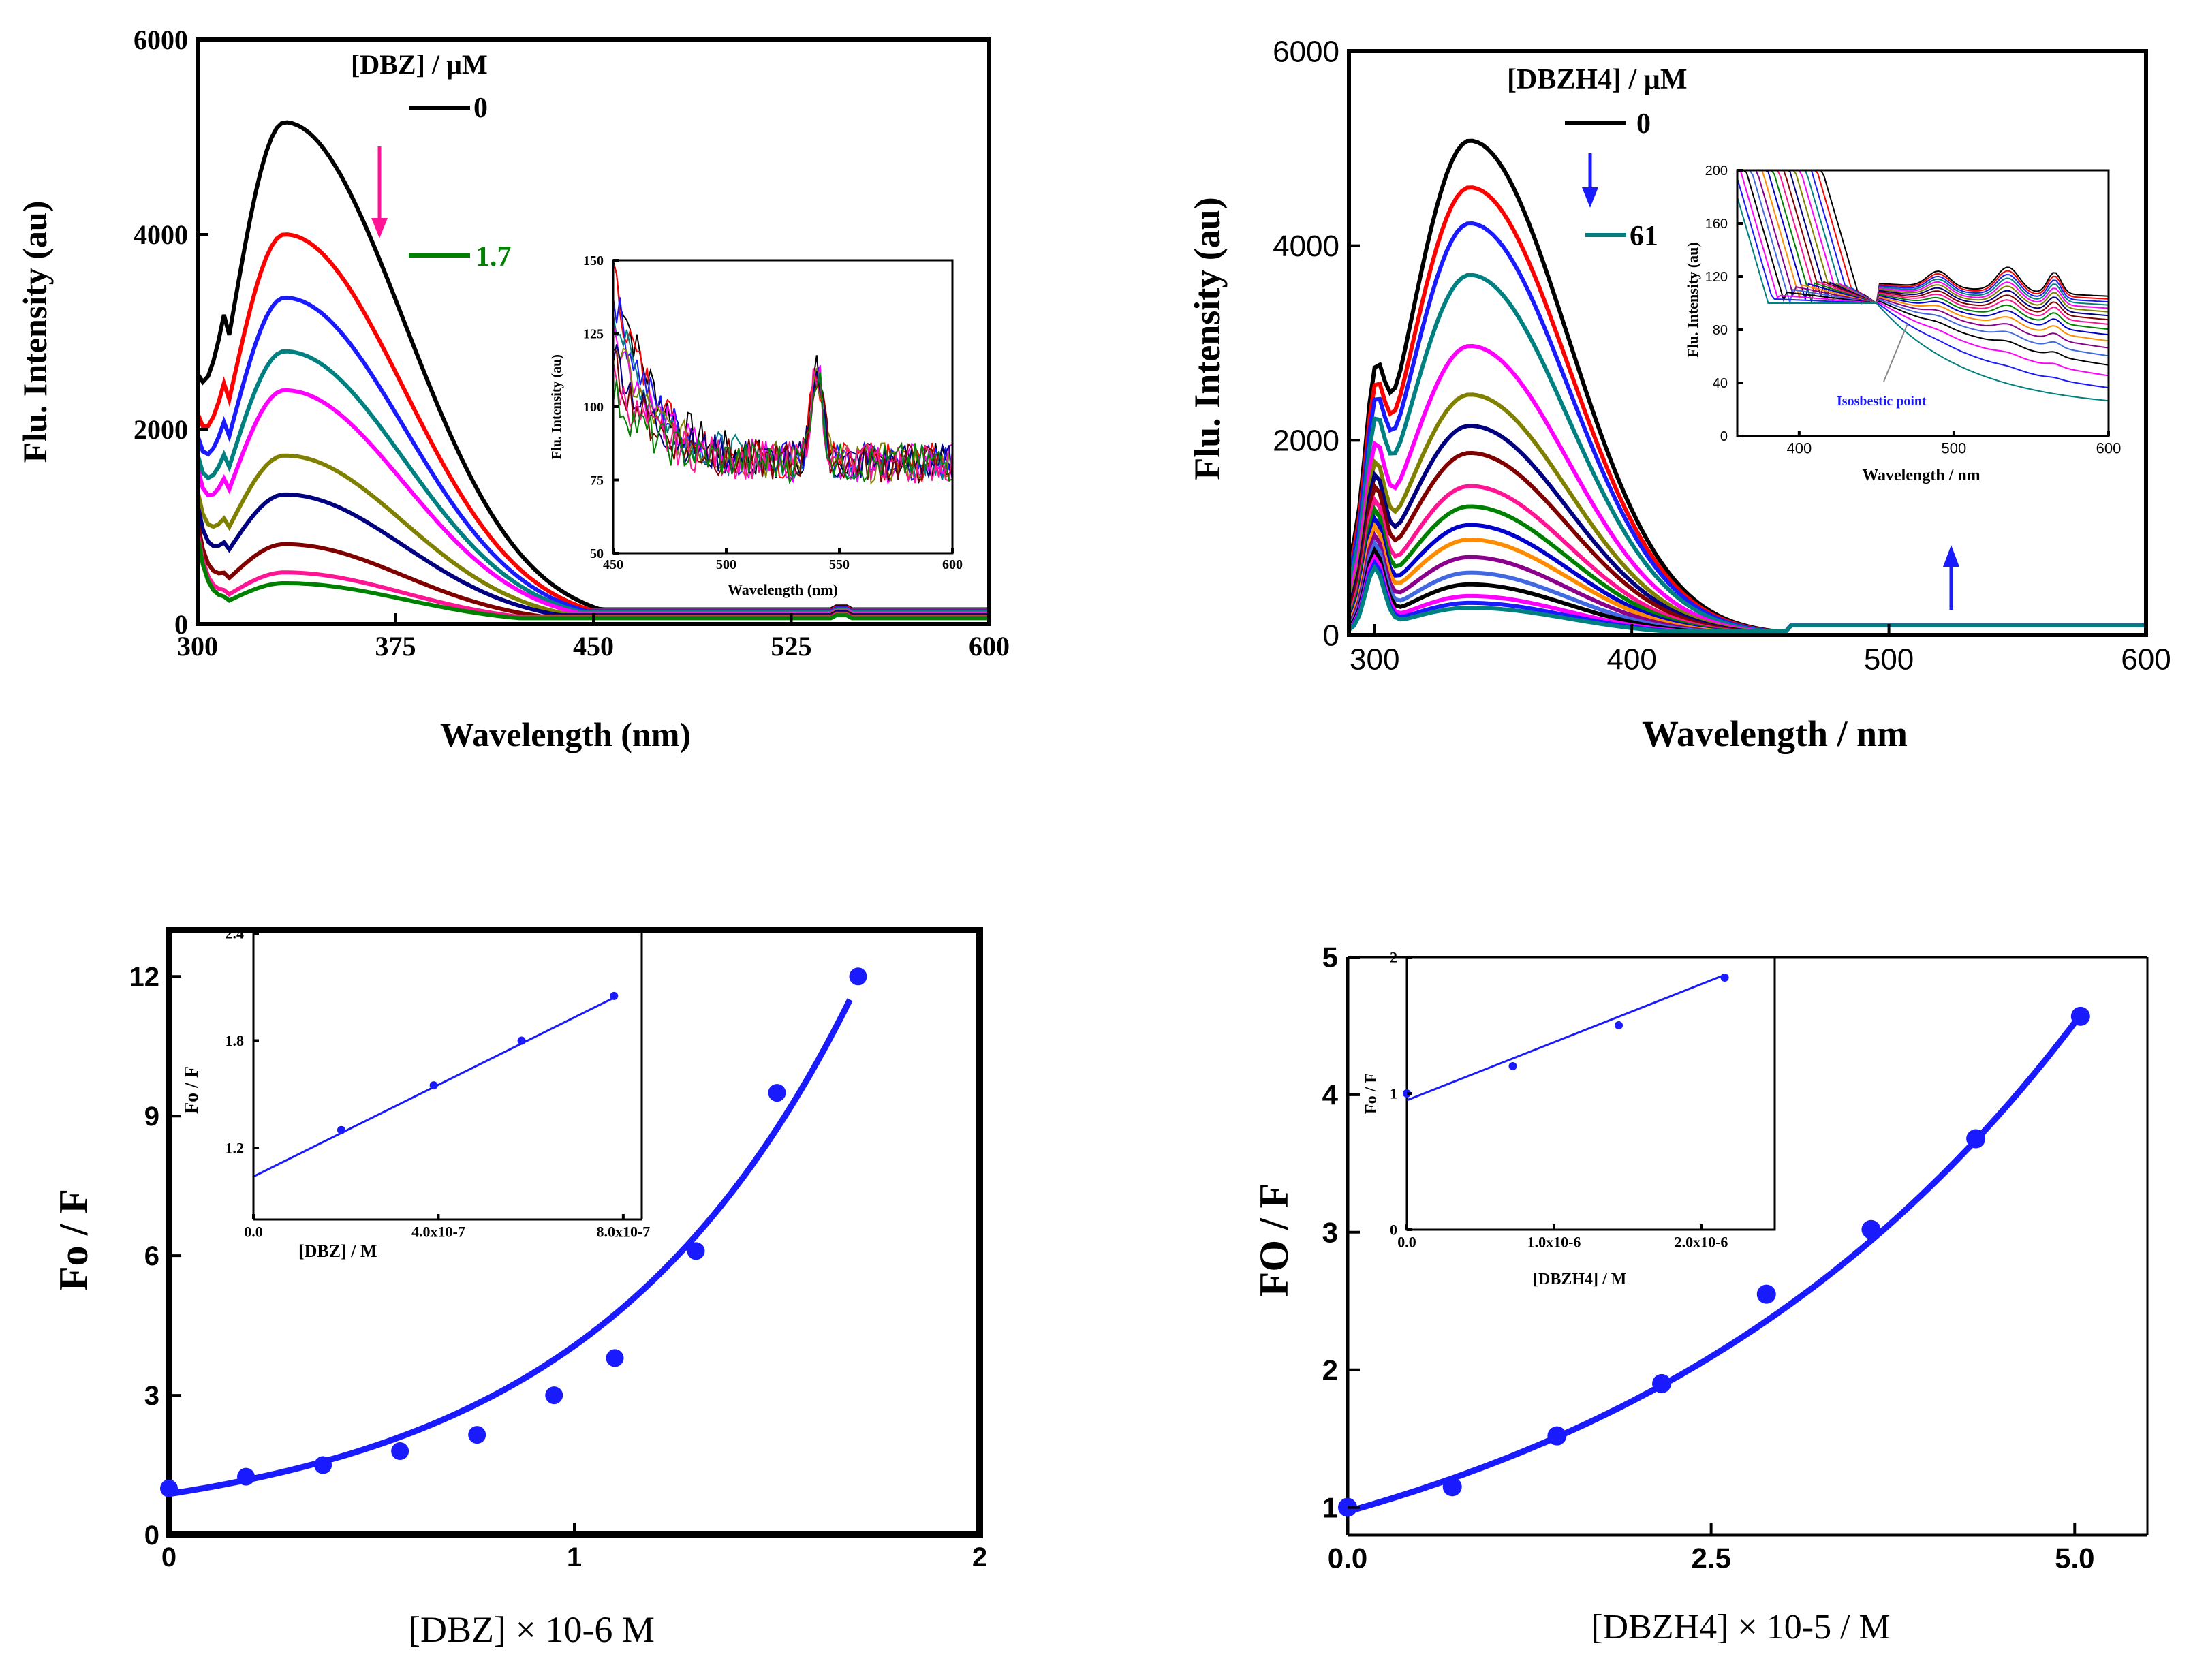 The image size is (2191, 1680). I want to click on panel-a-inset-curves, so click(782, 372).